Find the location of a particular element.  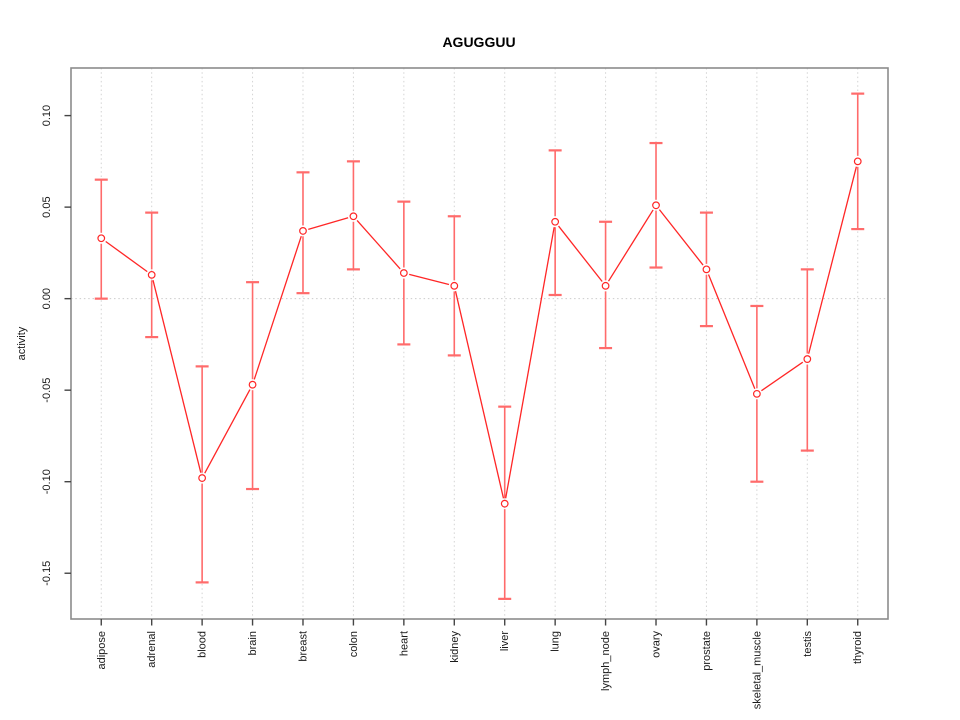

x-tick-label: colon is located at coordinates (354, 644).